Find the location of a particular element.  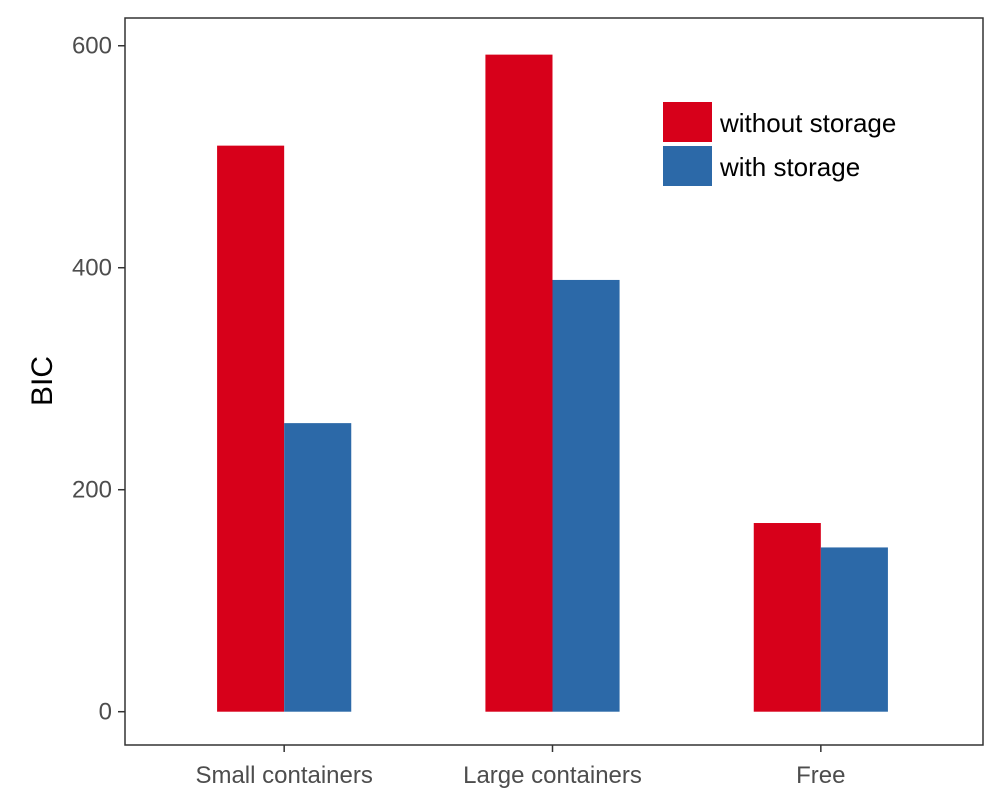

legend-swatch-without-storage is located at coordinates (687, 122).